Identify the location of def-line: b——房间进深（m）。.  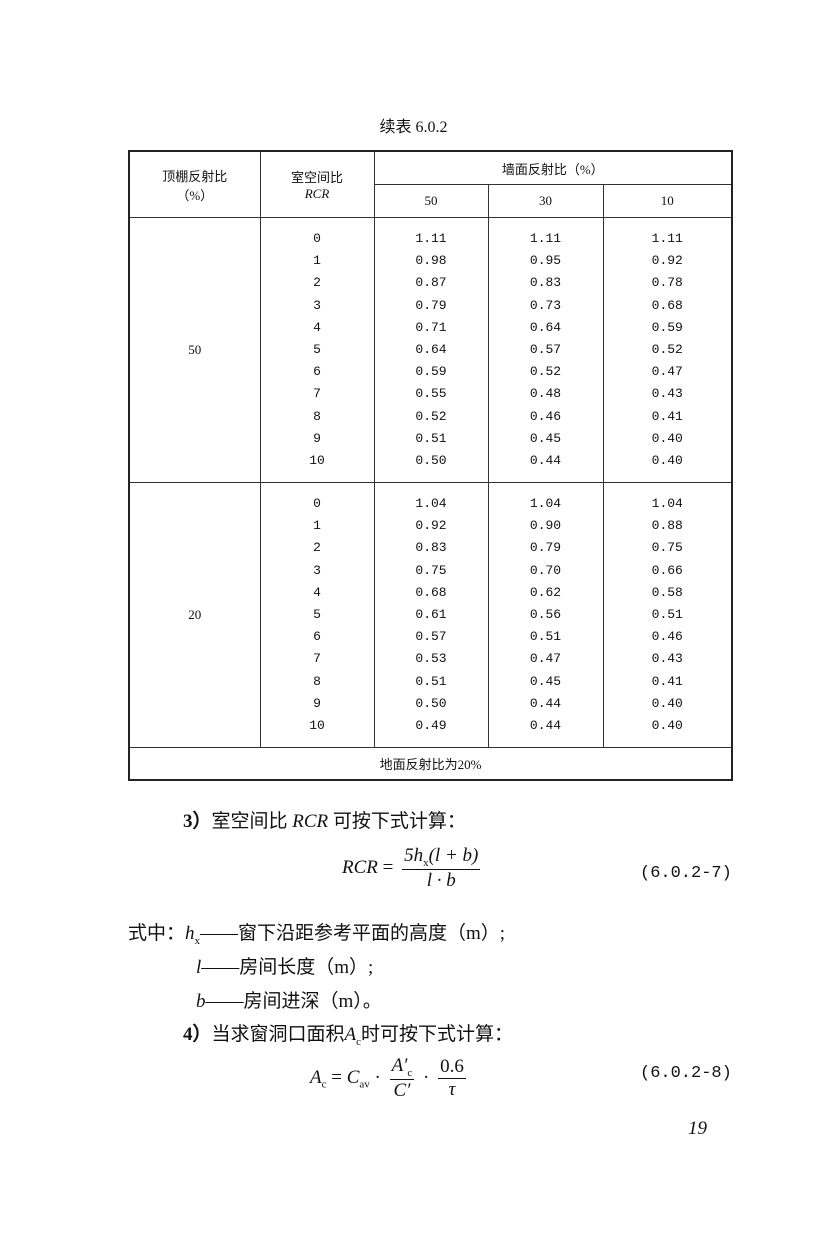
(289, 999).